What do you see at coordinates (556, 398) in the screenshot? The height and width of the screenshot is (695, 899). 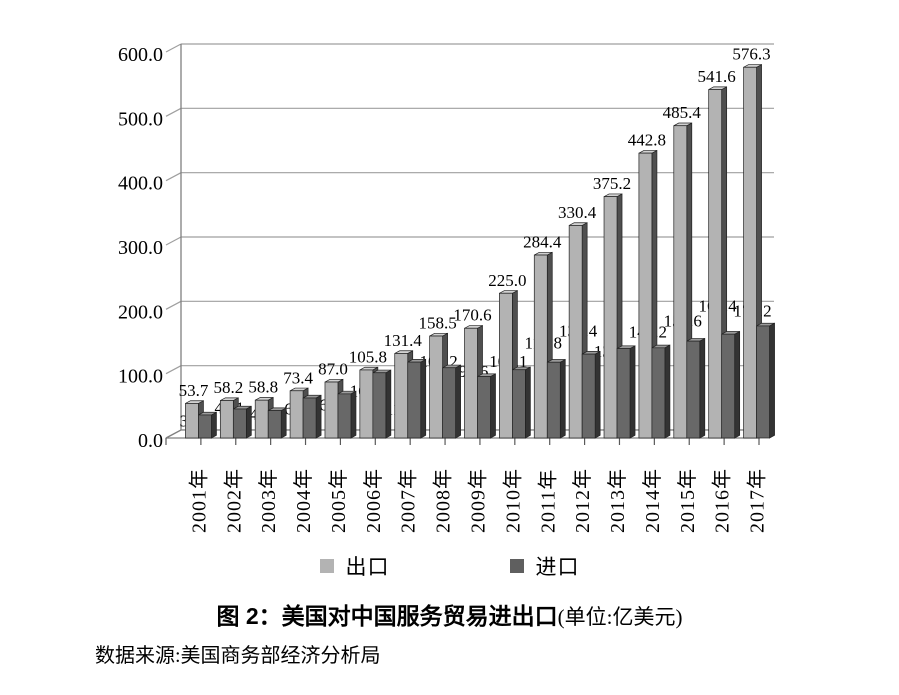 I see `bar-import-2011年` at bounding box center [556, 398].